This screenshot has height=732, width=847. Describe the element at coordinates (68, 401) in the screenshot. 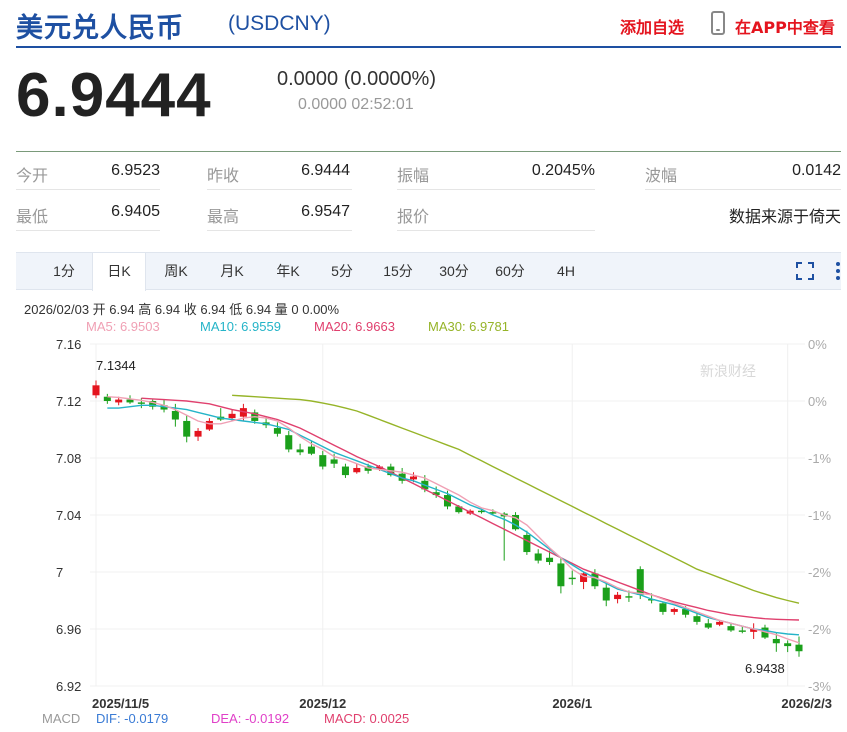

I see `y-tick-label: 7.12` at that location.